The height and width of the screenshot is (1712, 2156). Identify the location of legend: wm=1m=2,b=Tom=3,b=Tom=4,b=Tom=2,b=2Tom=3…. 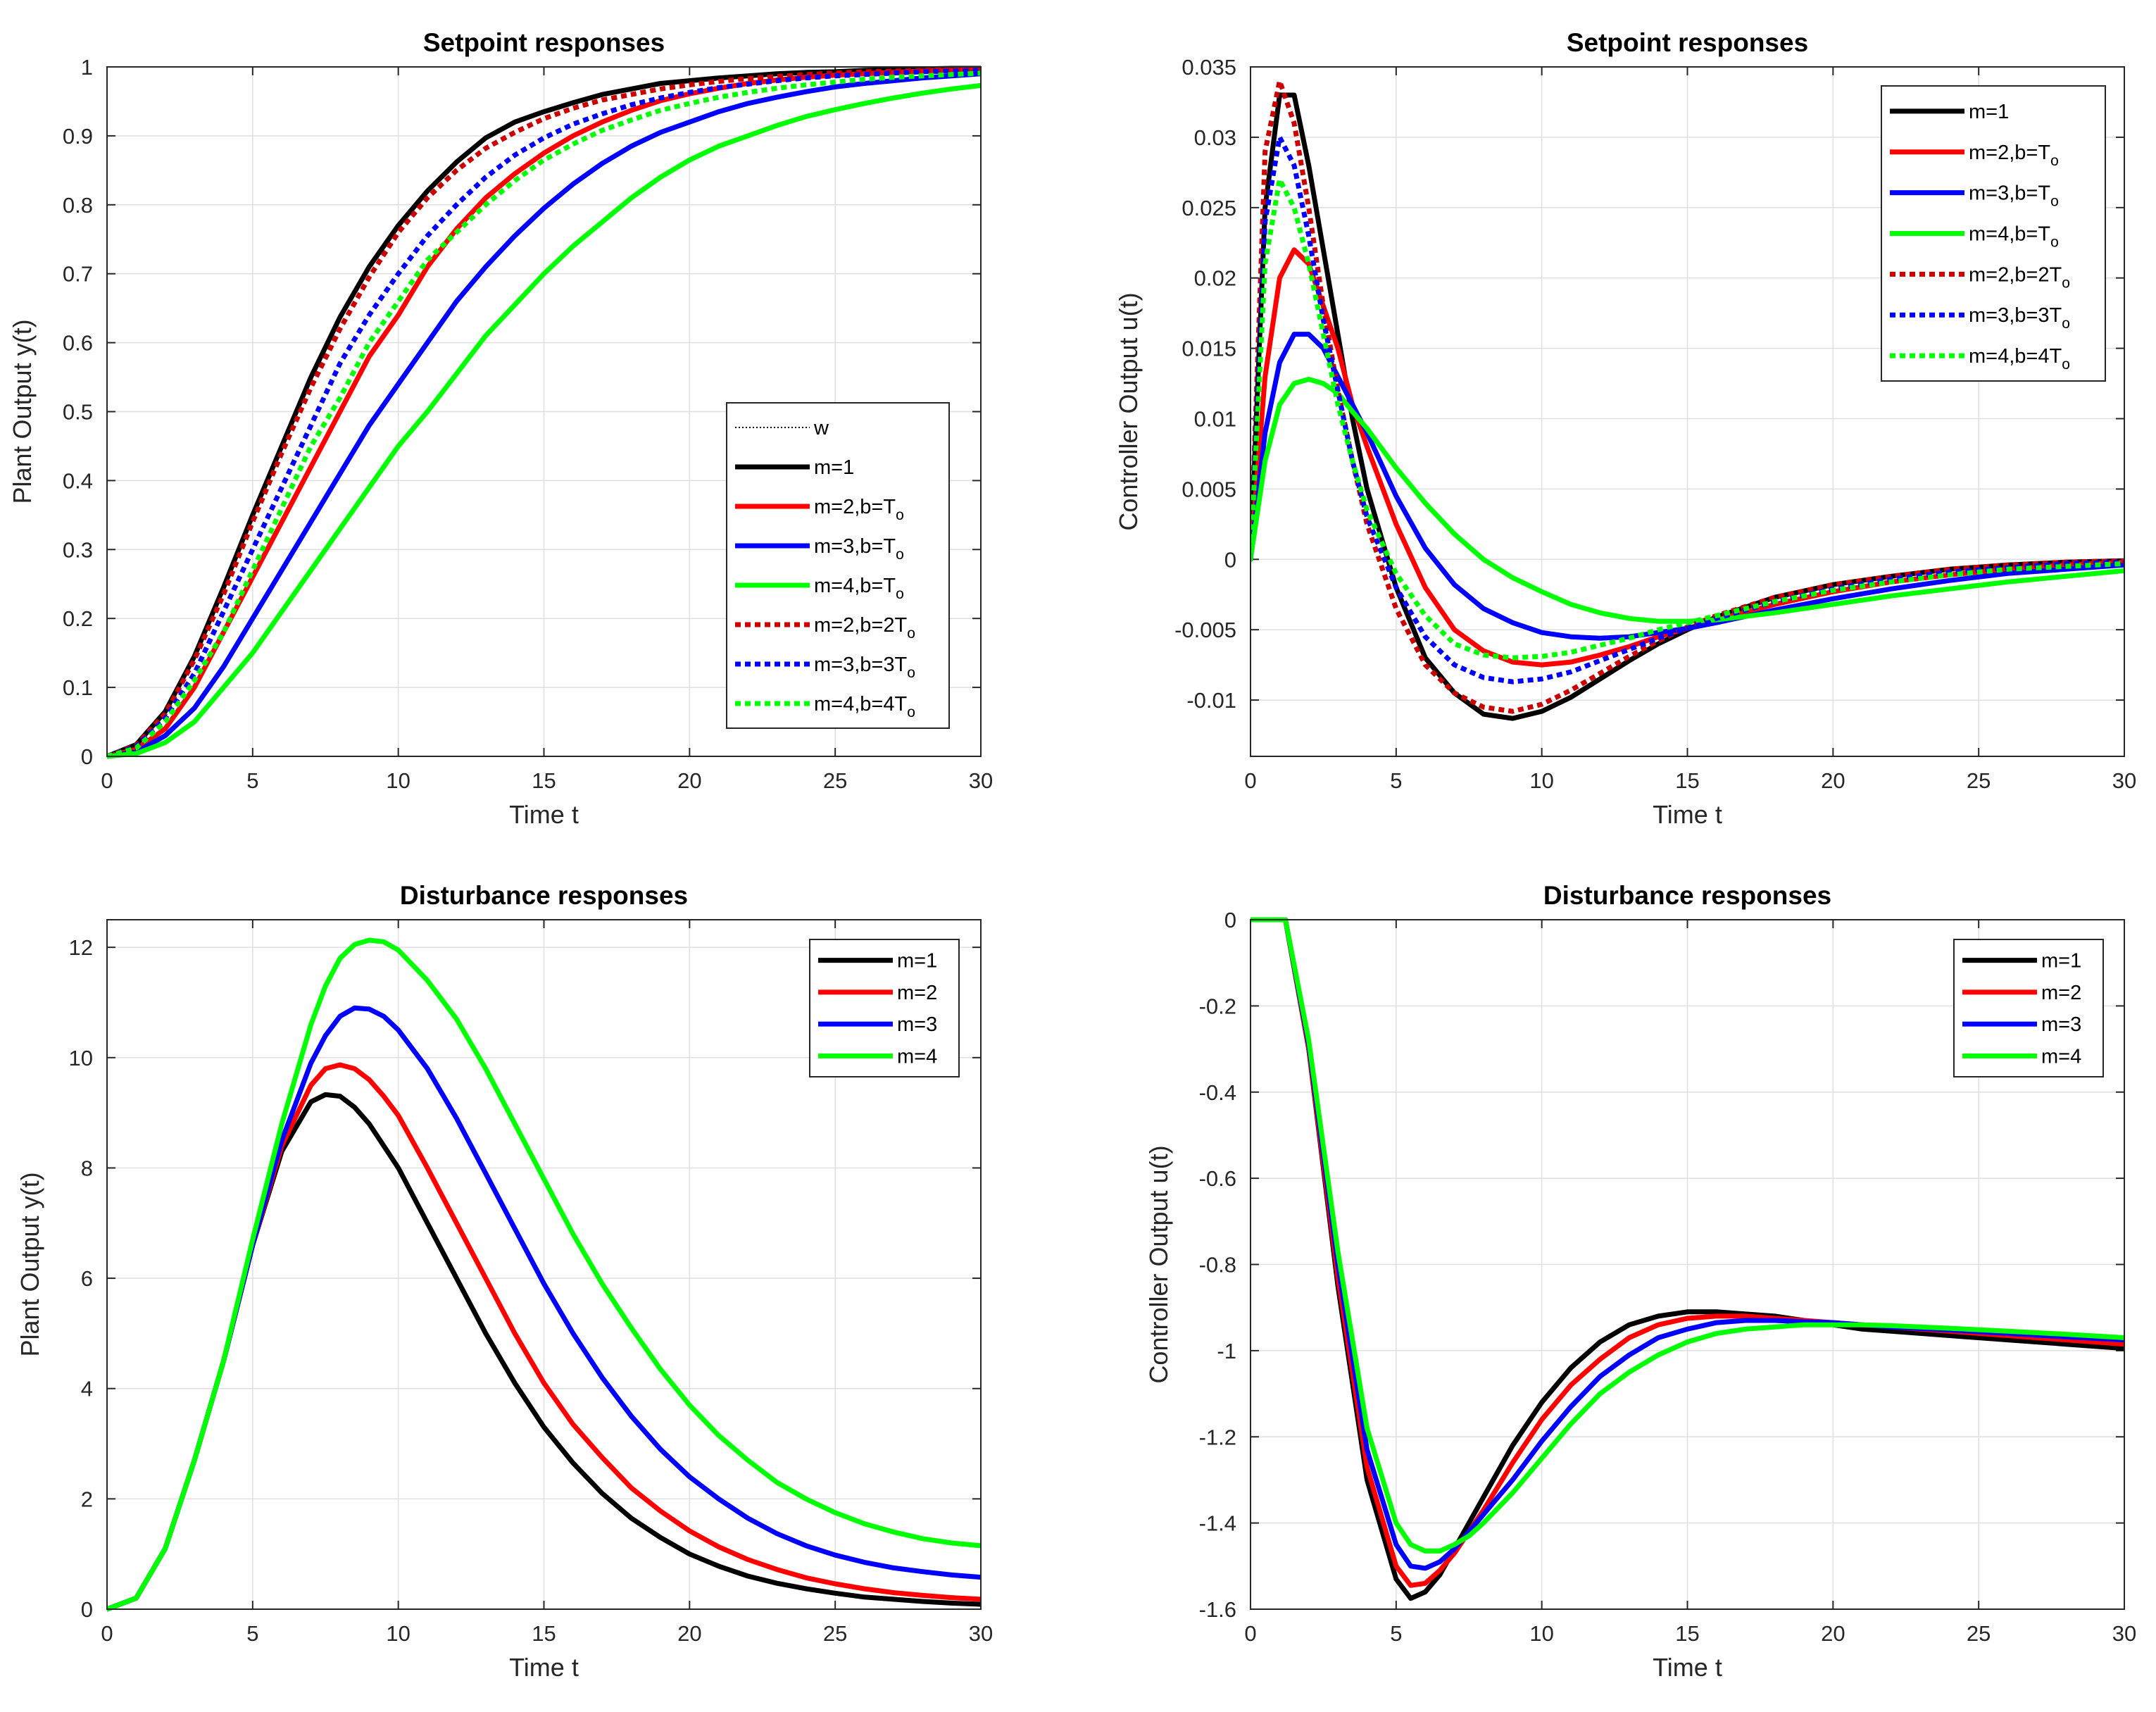
(838, 565).